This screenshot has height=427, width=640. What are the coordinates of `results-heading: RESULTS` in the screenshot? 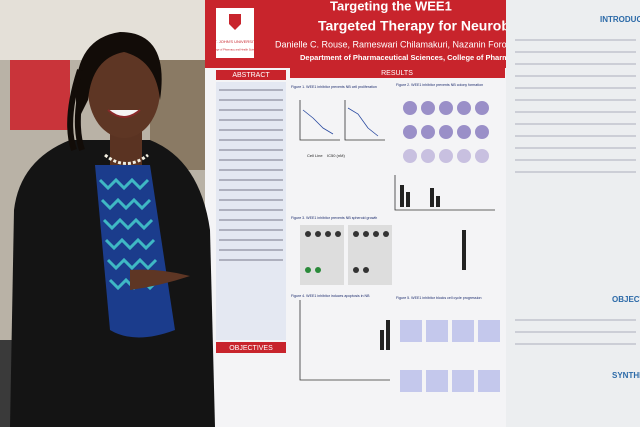 It's located at (397, 73).